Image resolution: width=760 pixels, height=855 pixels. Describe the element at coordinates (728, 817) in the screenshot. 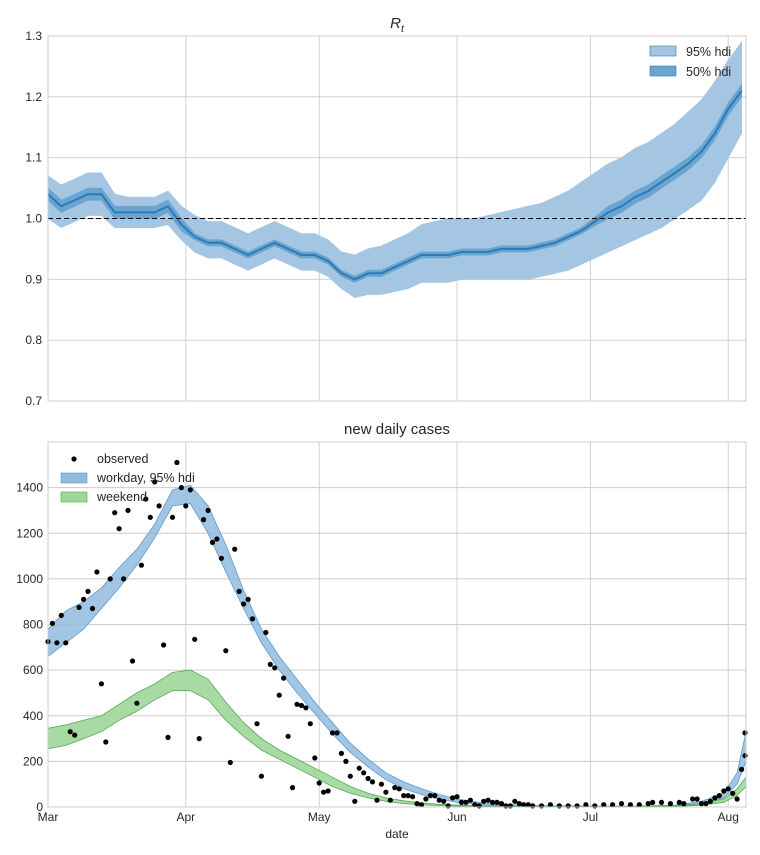

I see `x-tick-label: Aug` at that location.